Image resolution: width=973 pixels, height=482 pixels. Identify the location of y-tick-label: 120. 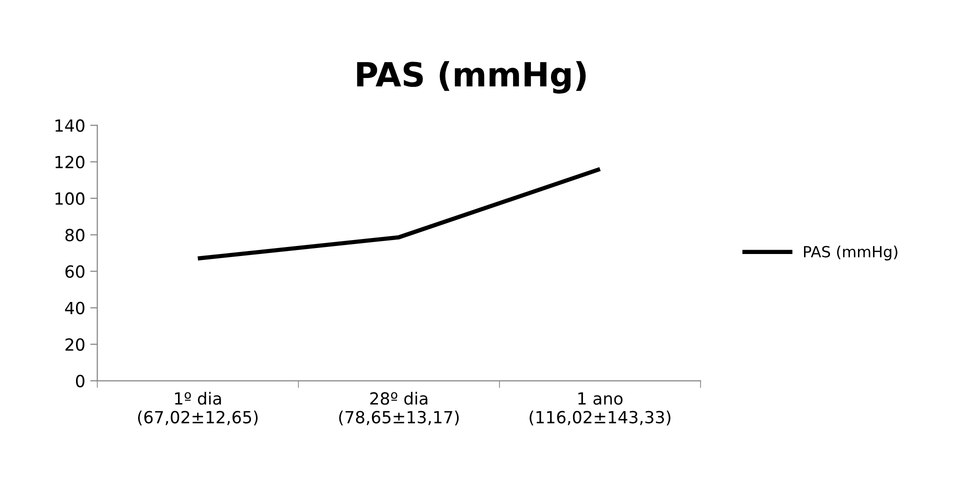
(70, 162).